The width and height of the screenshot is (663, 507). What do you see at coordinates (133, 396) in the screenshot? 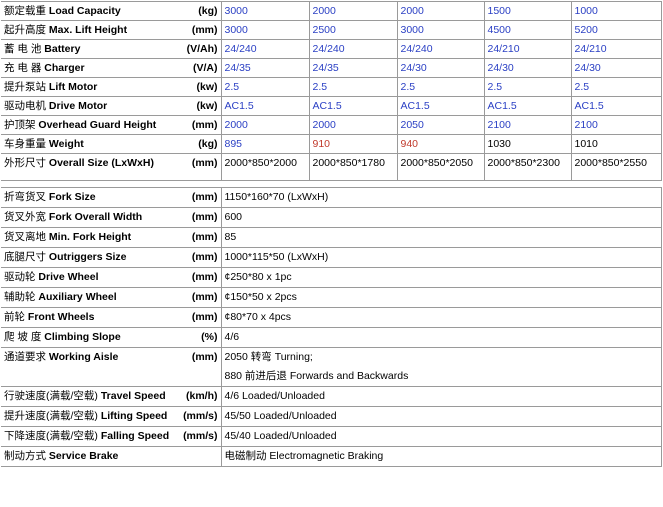
I see `label-en: Travel Speed` at bounding box center [133, 396].